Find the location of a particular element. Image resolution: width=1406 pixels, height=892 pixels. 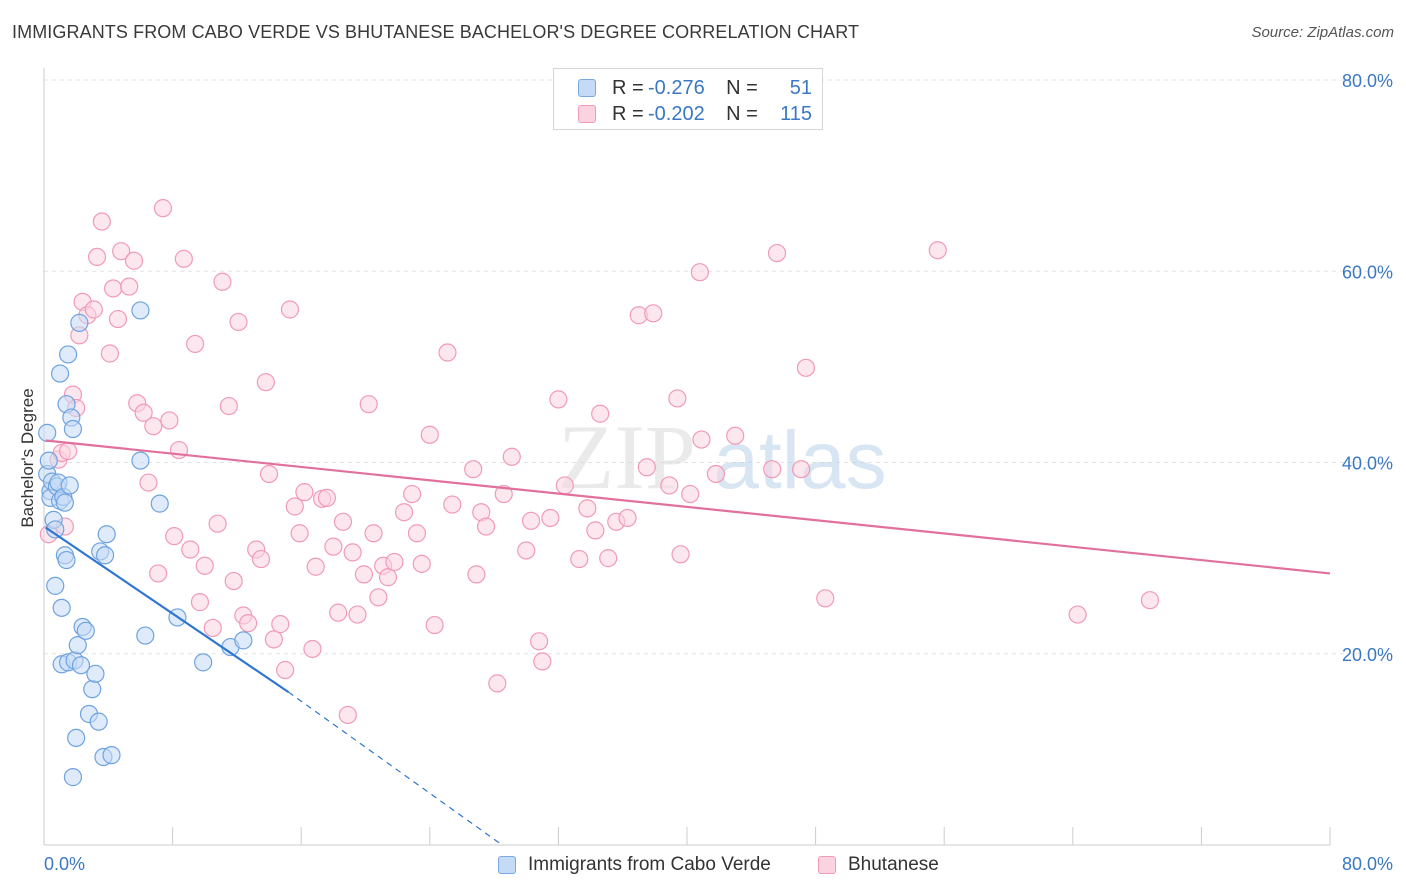

legend-r-label: R = is located at coordinates (628, 113).